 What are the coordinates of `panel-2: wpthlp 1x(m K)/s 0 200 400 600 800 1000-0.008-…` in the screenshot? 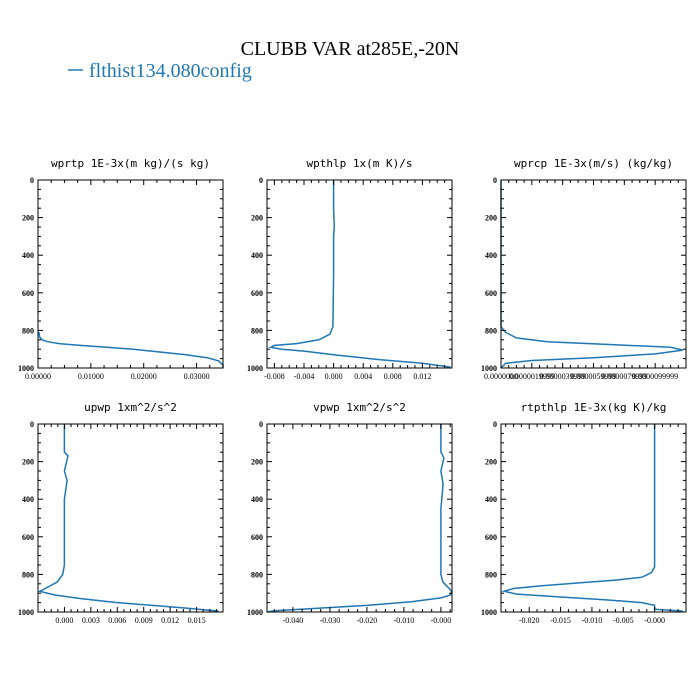 It's located at (350, 269).